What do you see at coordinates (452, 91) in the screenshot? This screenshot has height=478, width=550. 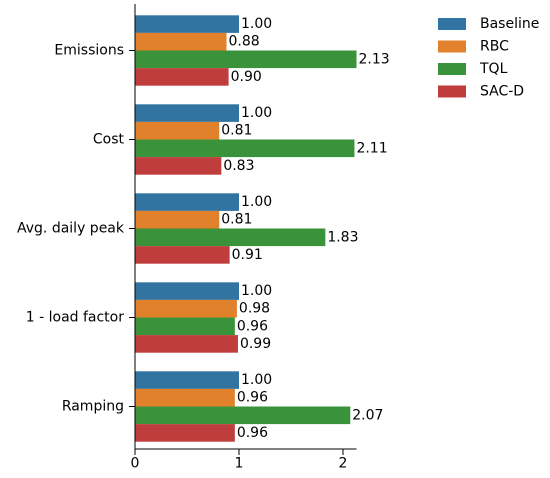 I see `legend-swatch-sac-d` at bounding box center [452, 91].